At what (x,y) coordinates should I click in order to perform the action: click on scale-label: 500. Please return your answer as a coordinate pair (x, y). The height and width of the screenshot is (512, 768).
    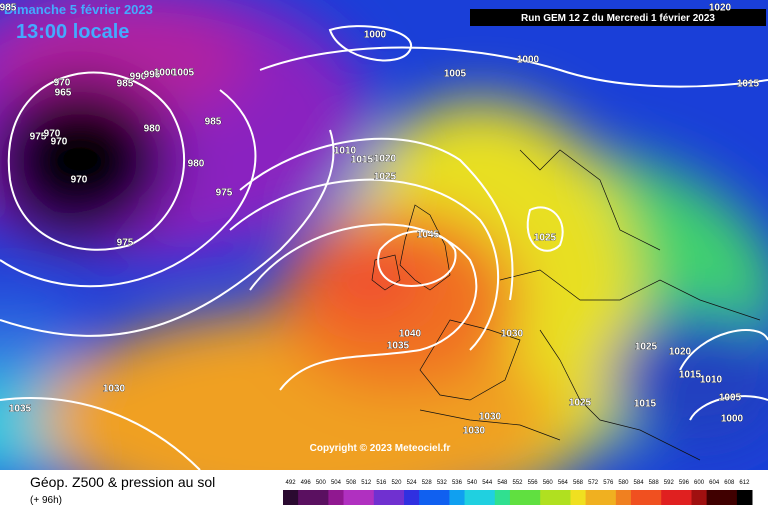
    Looking at the image, I should click on (321, 483).